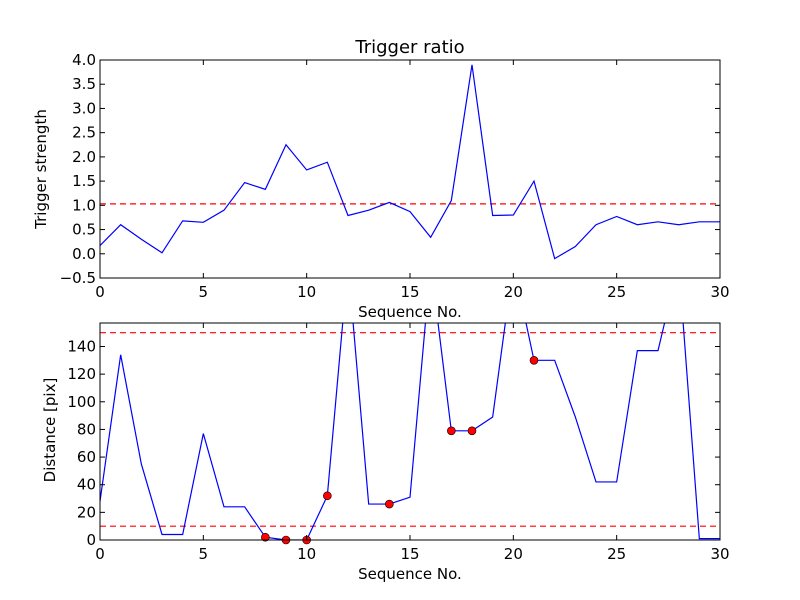 Image resolution: width=800 pixels, height=600 pixels. I want to click on y-axis-label: Distance [pix], so click(50, 430).